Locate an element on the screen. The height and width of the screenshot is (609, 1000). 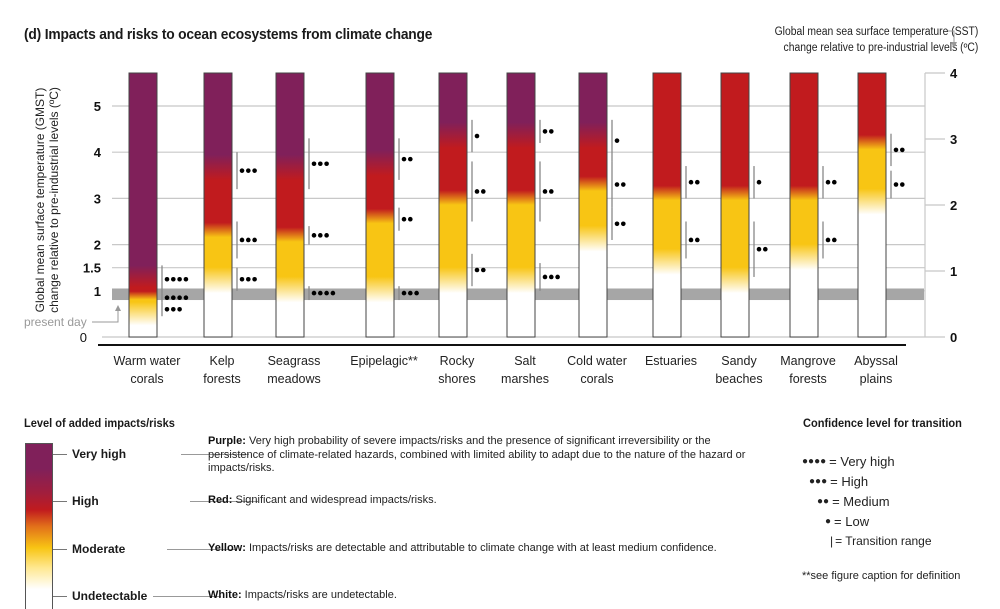
category-label: marshes is located at coordinates (525, 379).